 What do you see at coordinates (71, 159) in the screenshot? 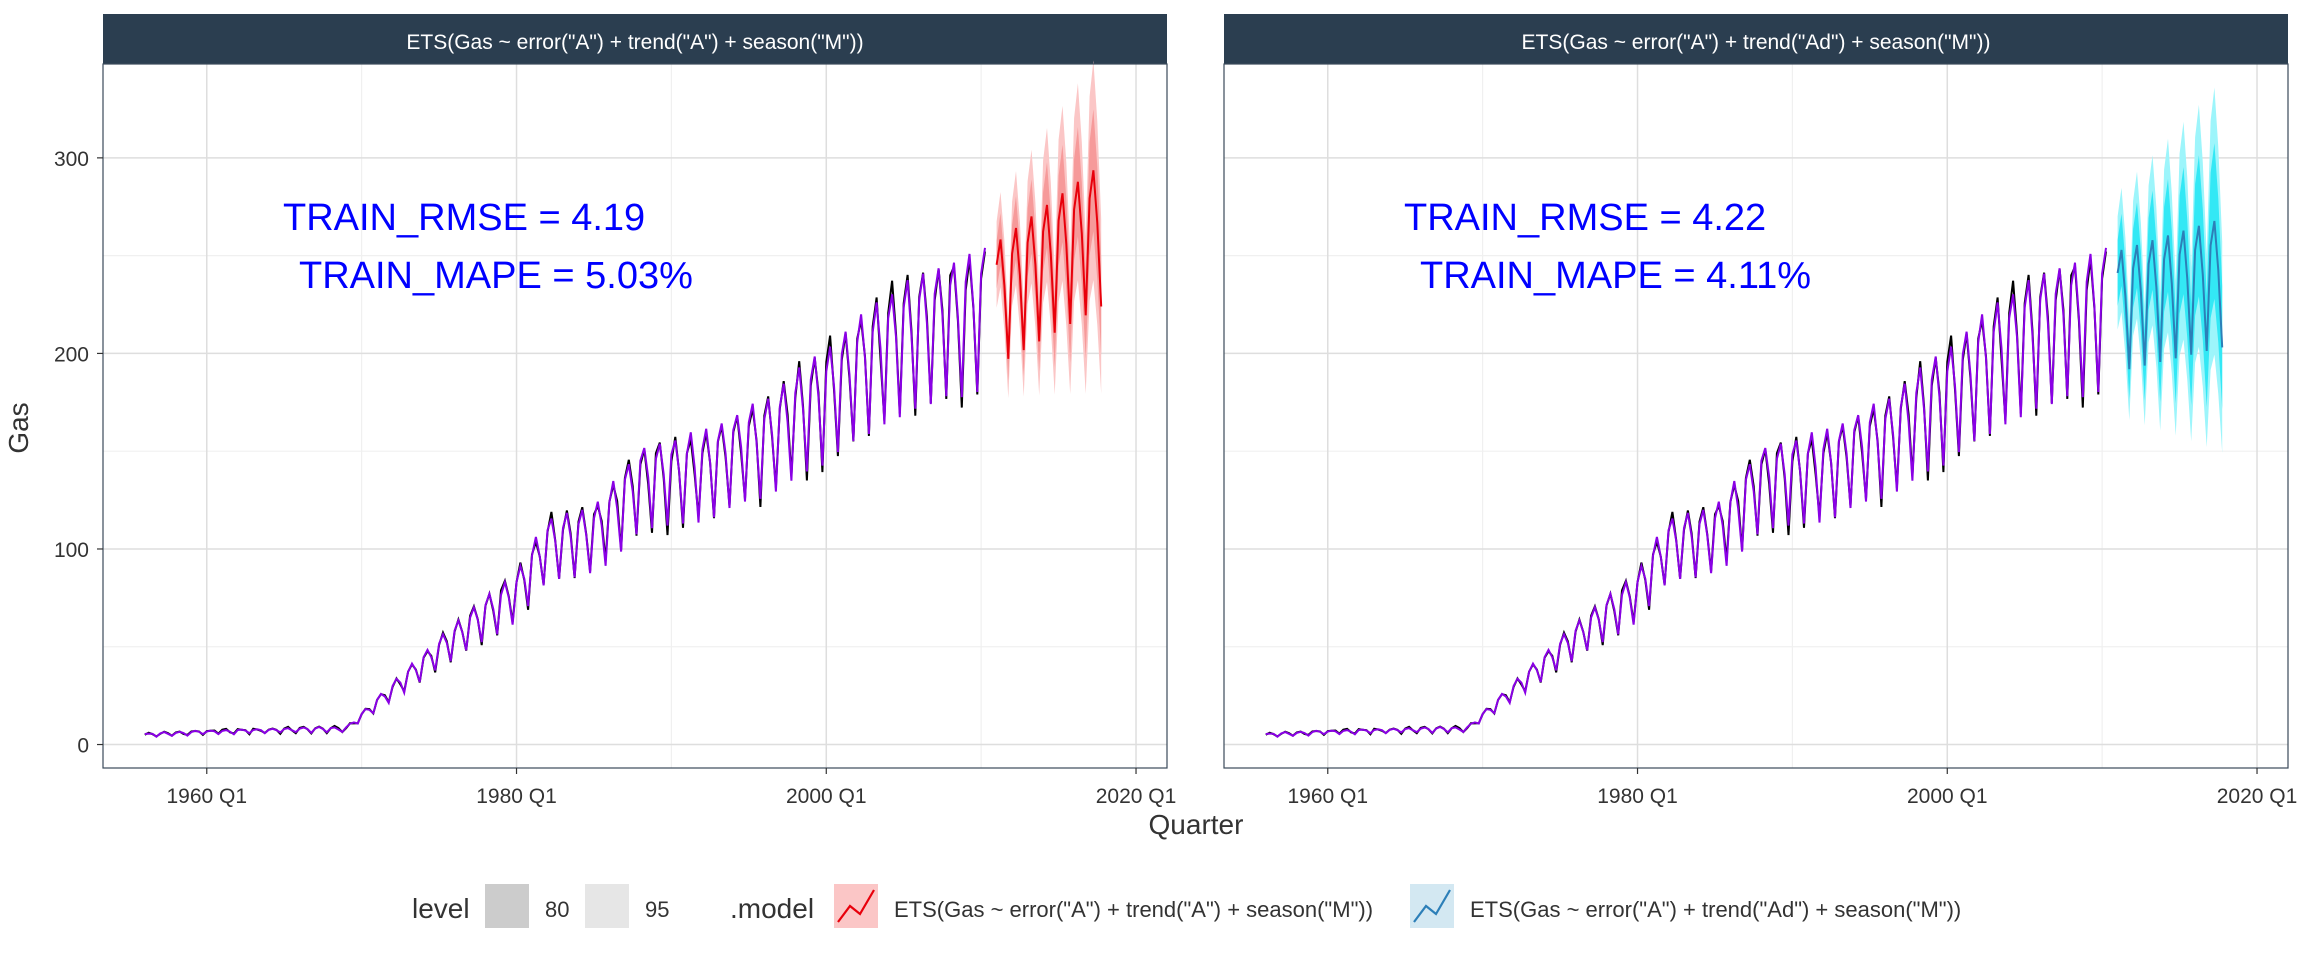
I see `y-tick-label: 300` at bounding box center [71, 159].